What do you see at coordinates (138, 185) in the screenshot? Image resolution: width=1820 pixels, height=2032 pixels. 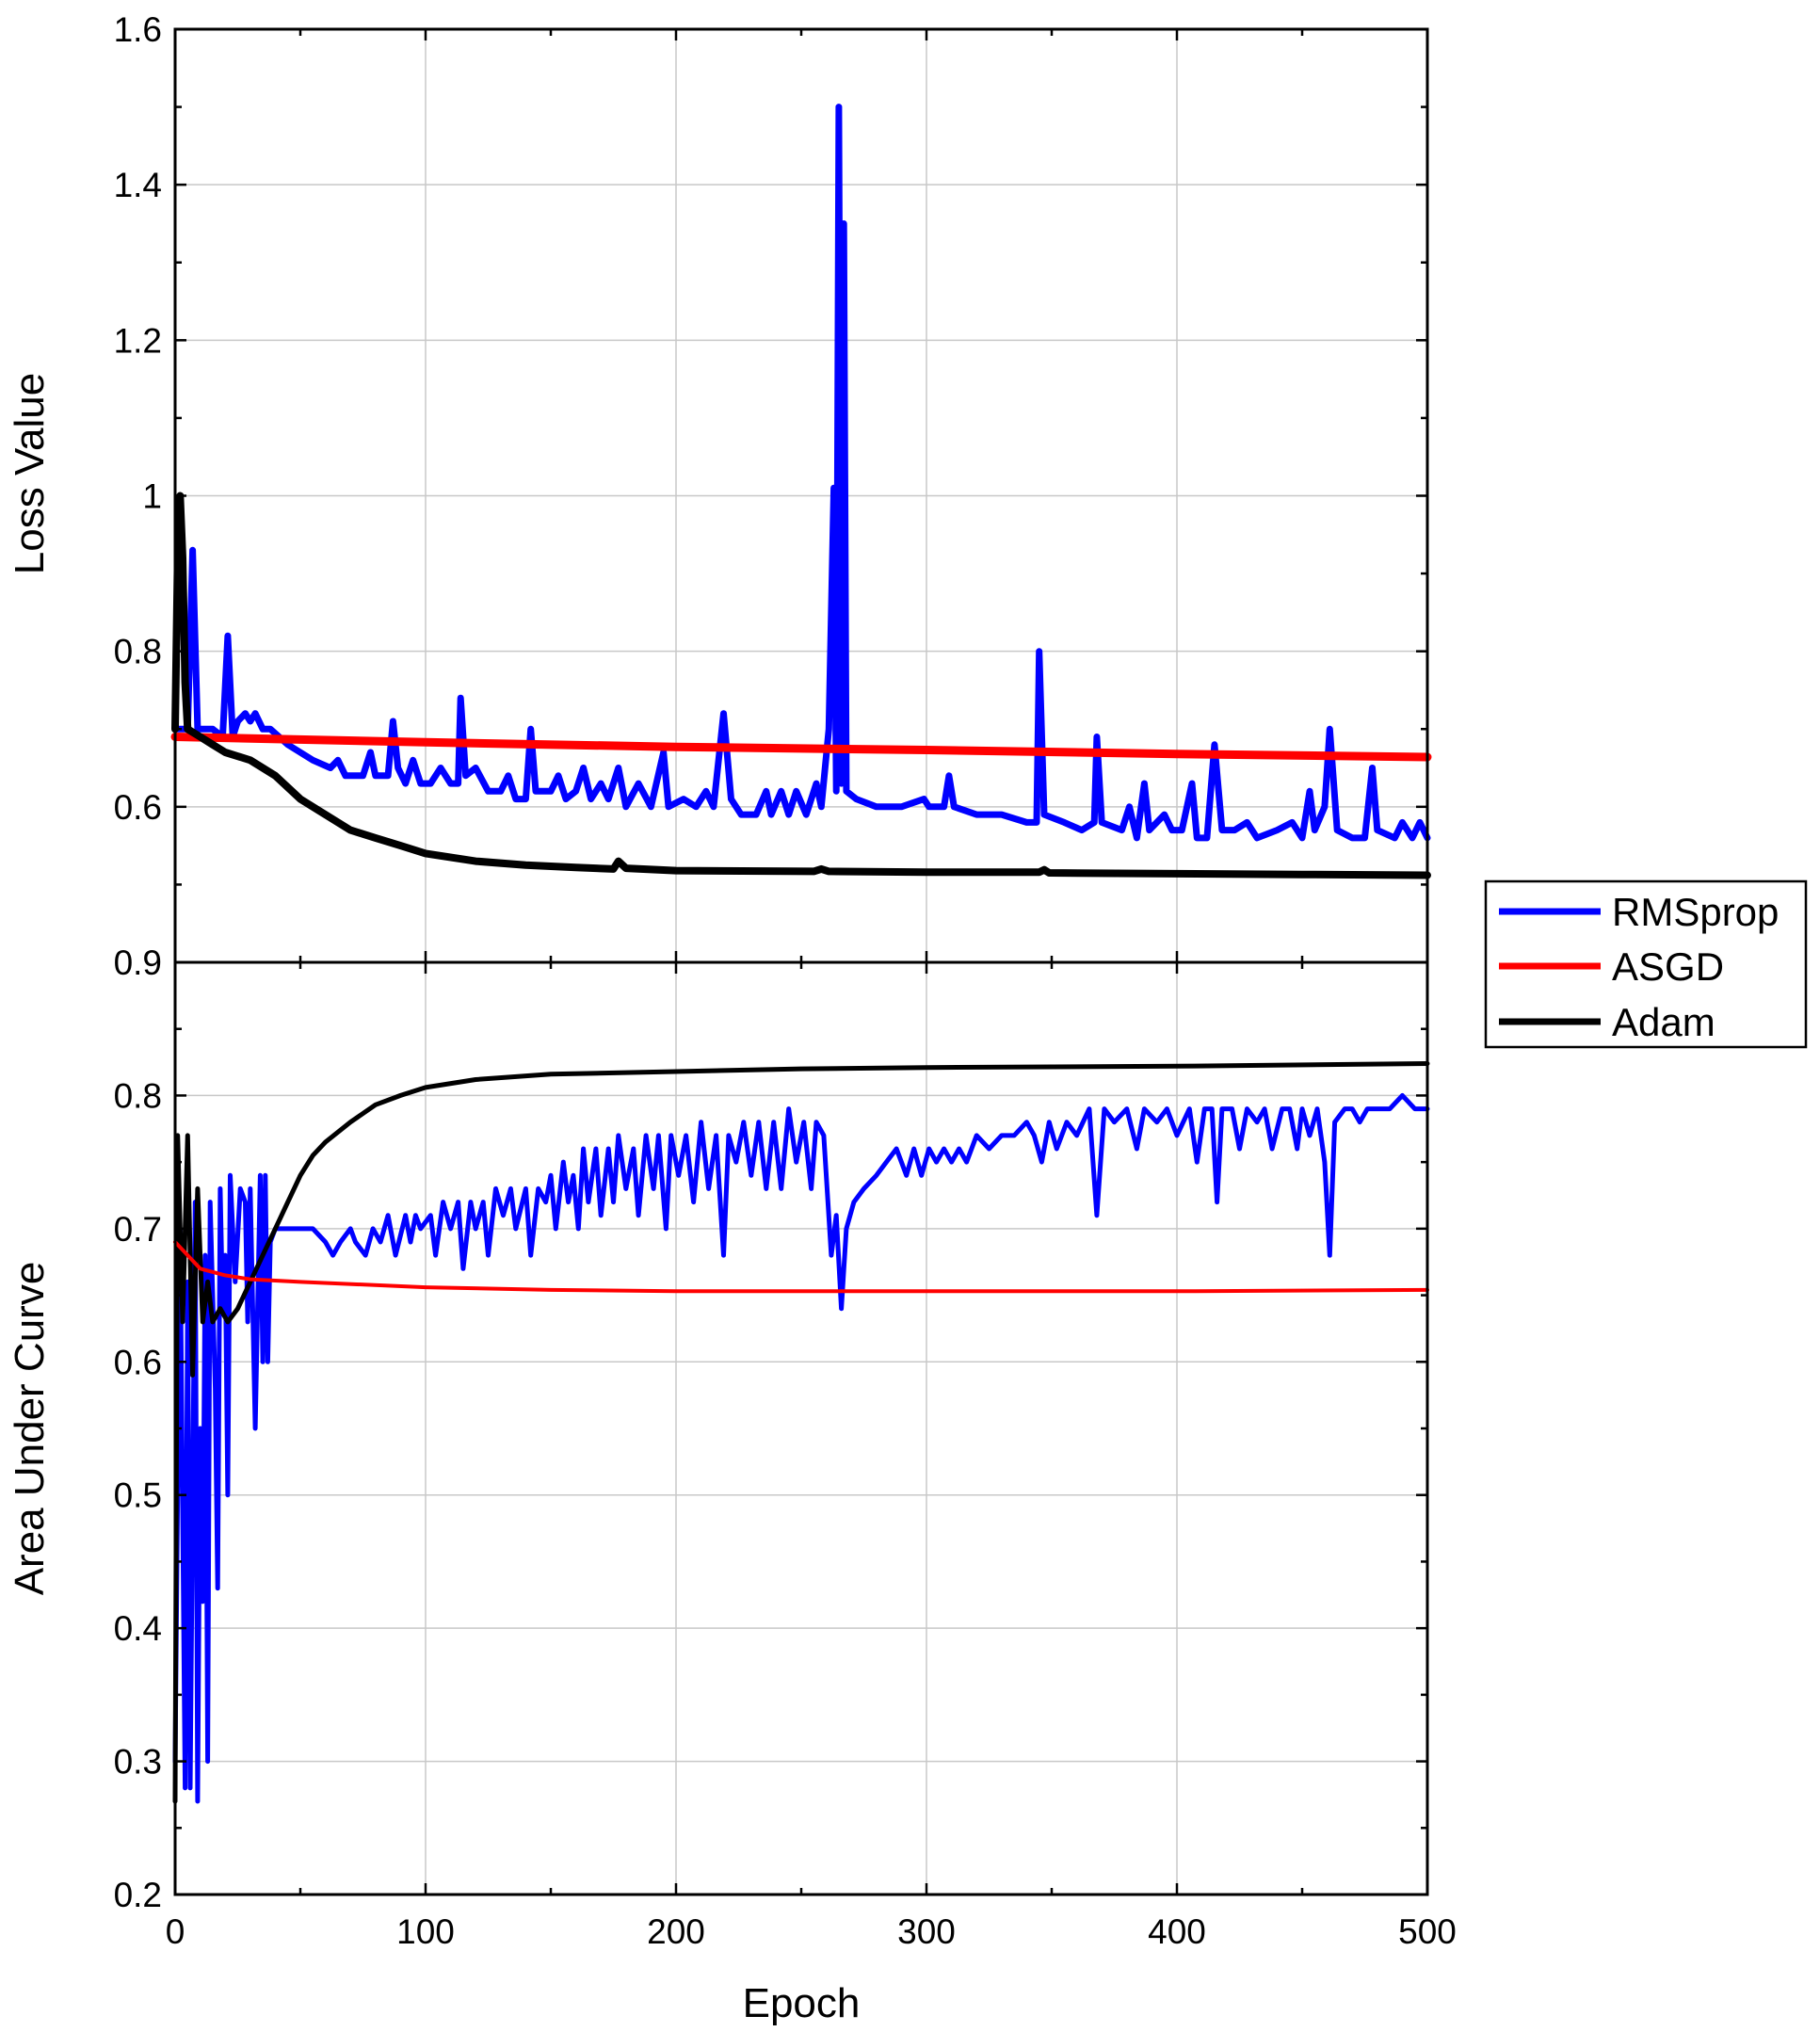 I see `loss-y-tick-label: 1.4` at bounding box center [138, 185].